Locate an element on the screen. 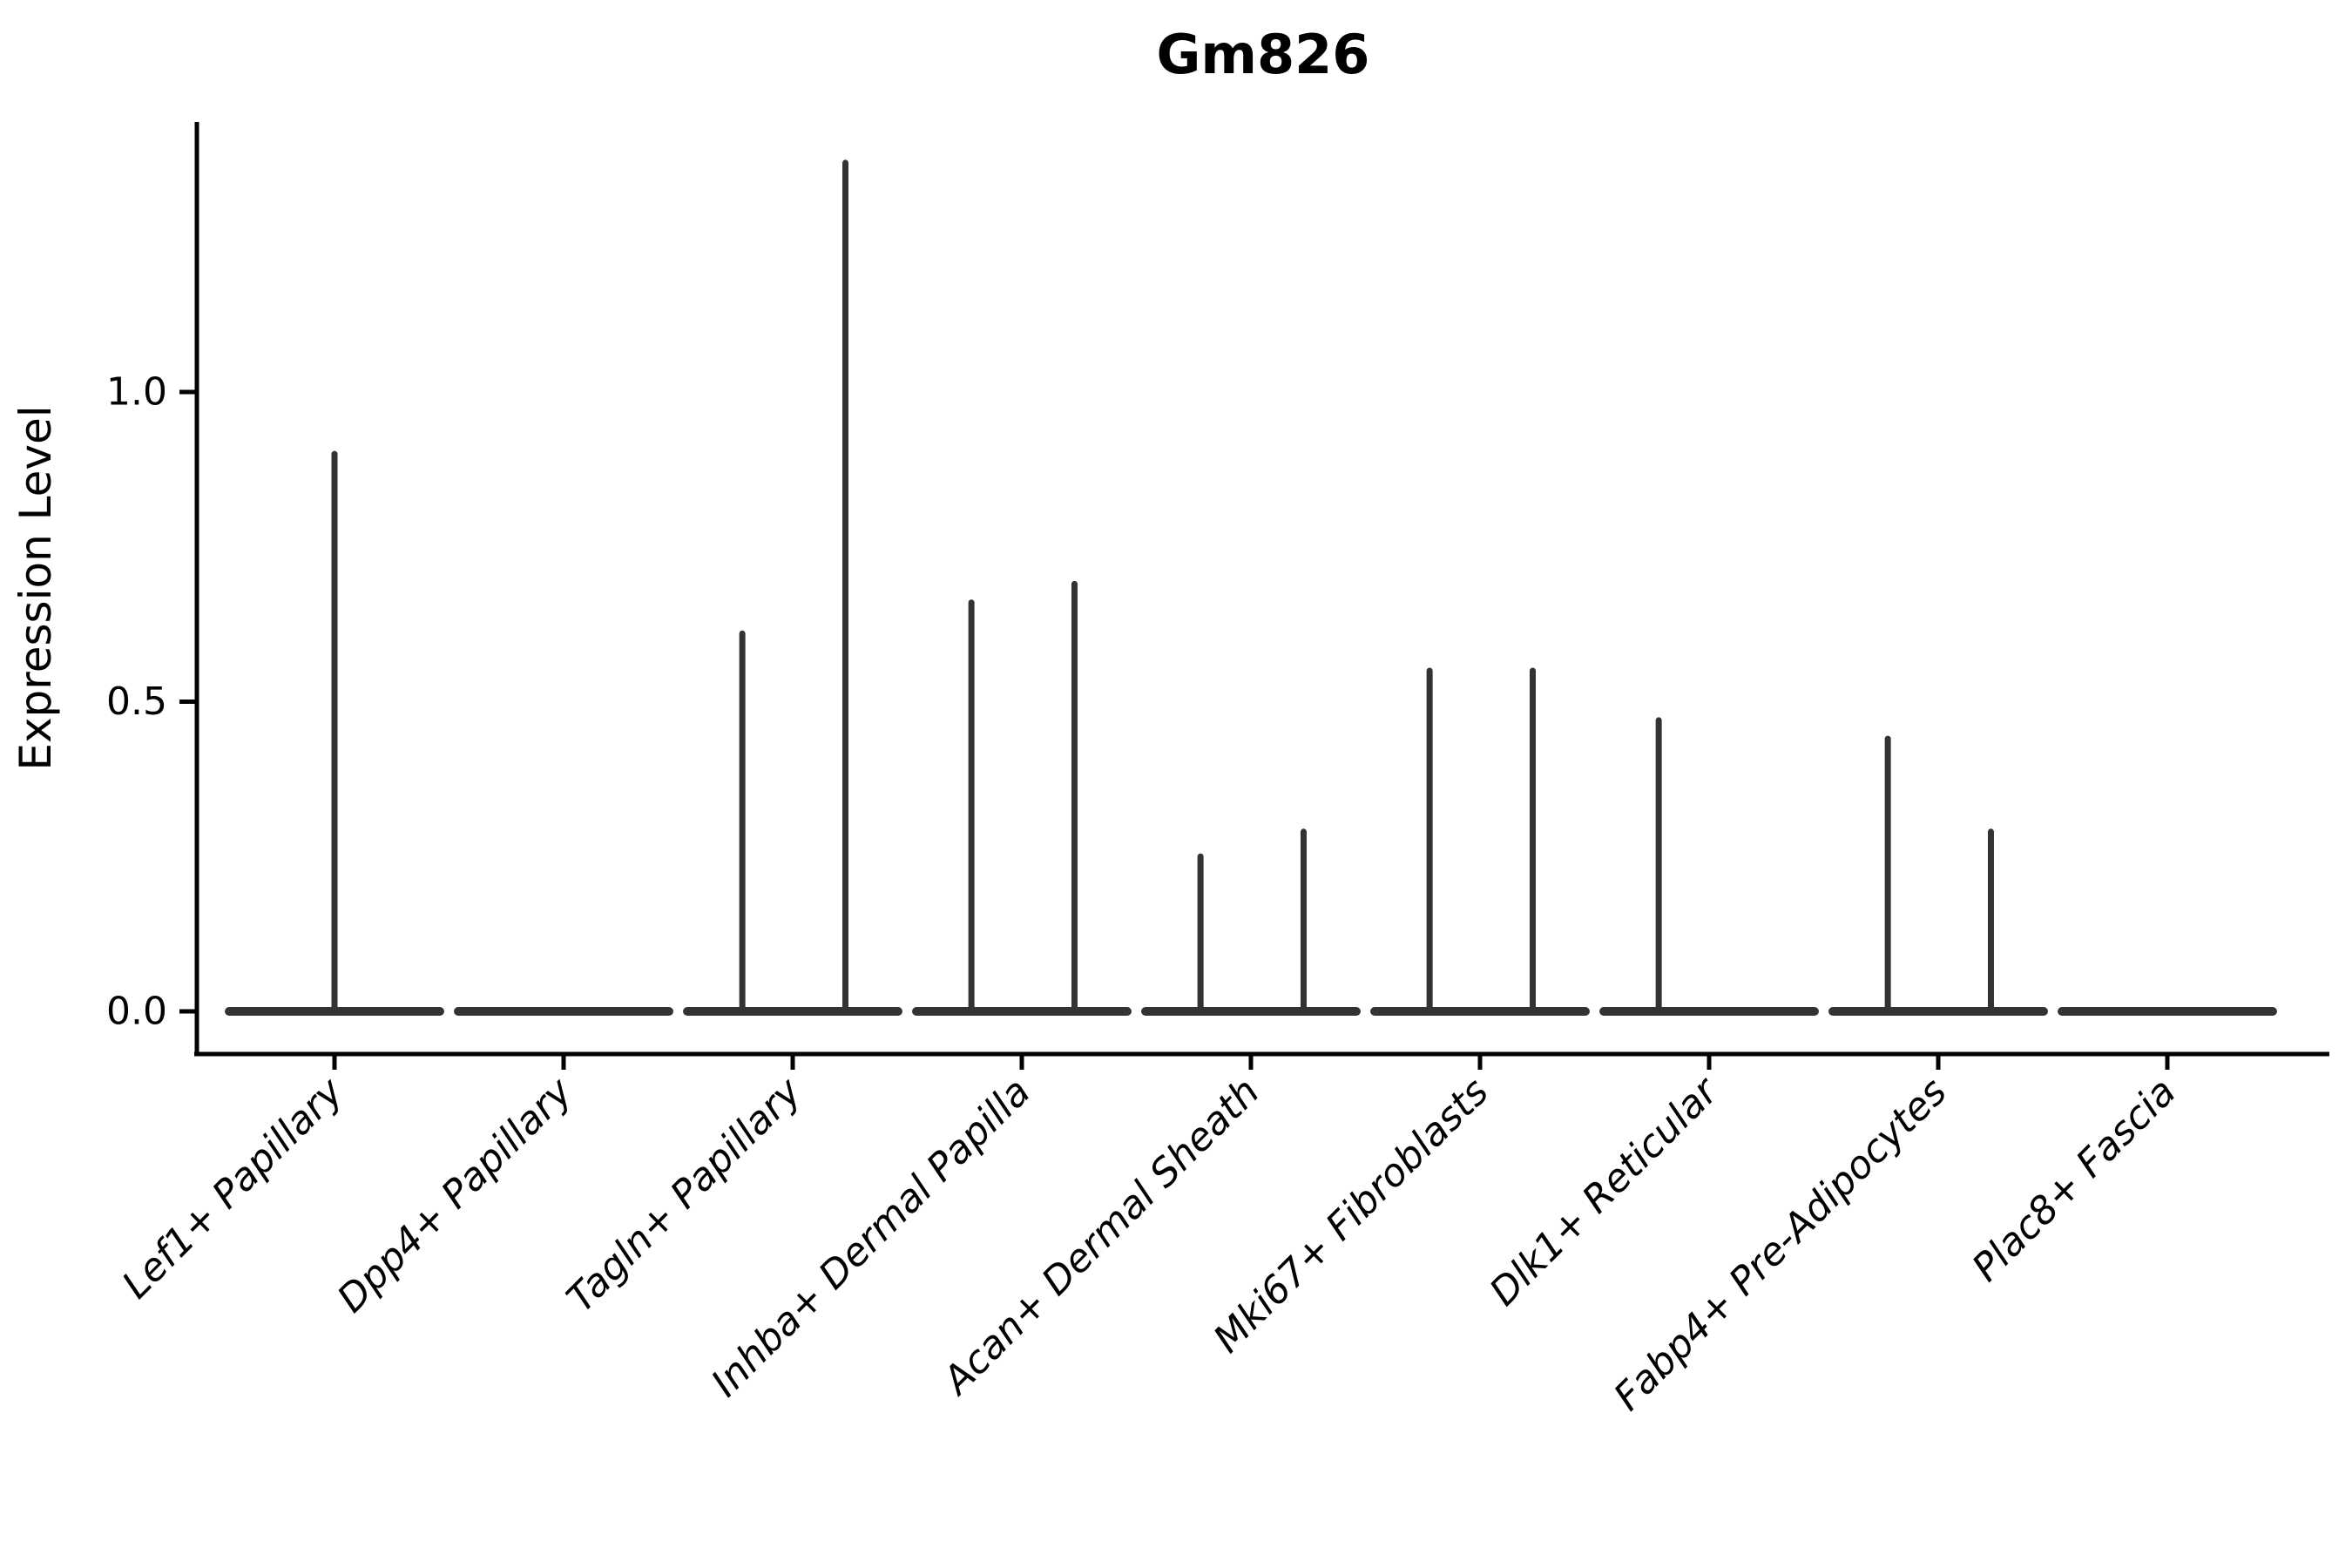 Image resolution: width=2352 pixels, height=1568 pixels. x-tick-label: Tagln+ Papillary is located at coordinates (684, 1195).